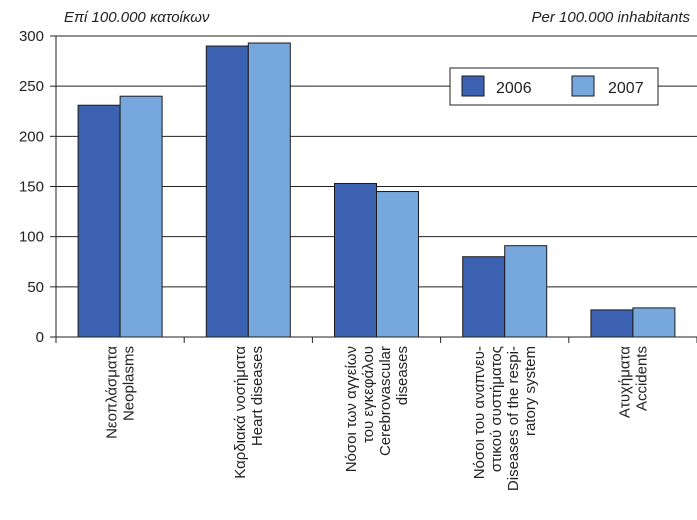  Describe the element at coordinates (530, 391) in the screenshot. I see `x-label-4-line-4: ratory system` at that location.